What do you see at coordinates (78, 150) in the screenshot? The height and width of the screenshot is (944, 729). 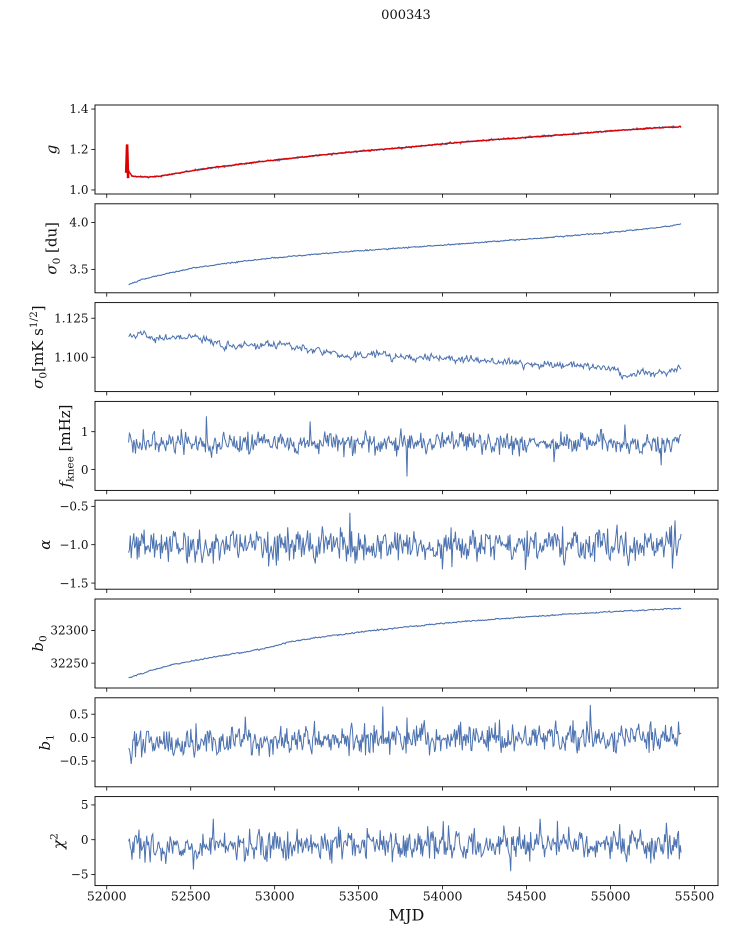 I see `y-tick-label: 1.2` at bounding box center [78, 150].